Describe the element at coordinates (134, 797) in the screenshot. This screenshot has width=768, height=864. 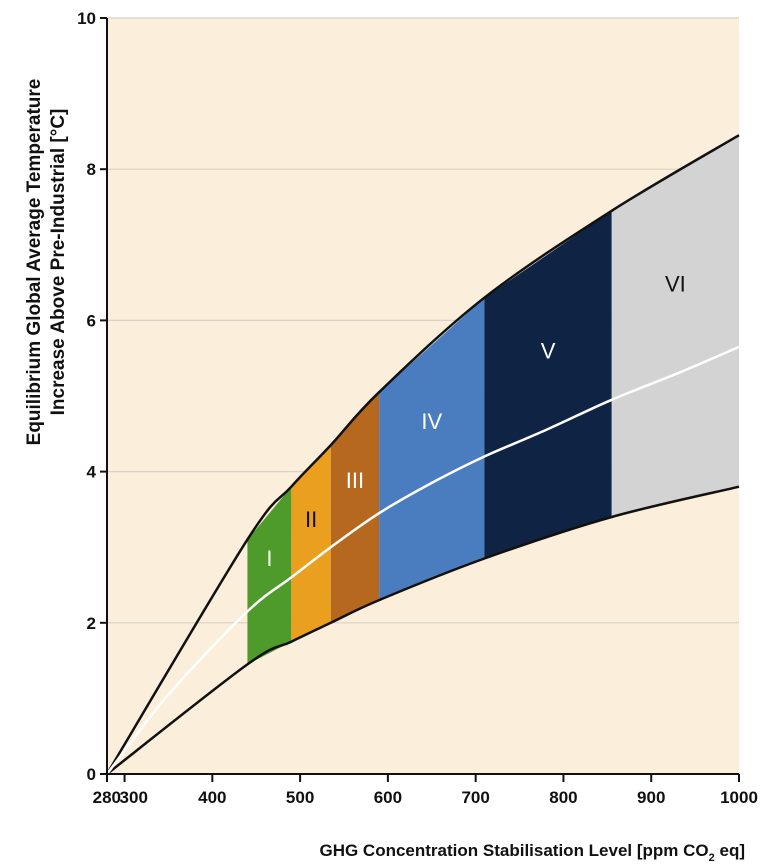
I see `x-tick-label: 300` at that location.